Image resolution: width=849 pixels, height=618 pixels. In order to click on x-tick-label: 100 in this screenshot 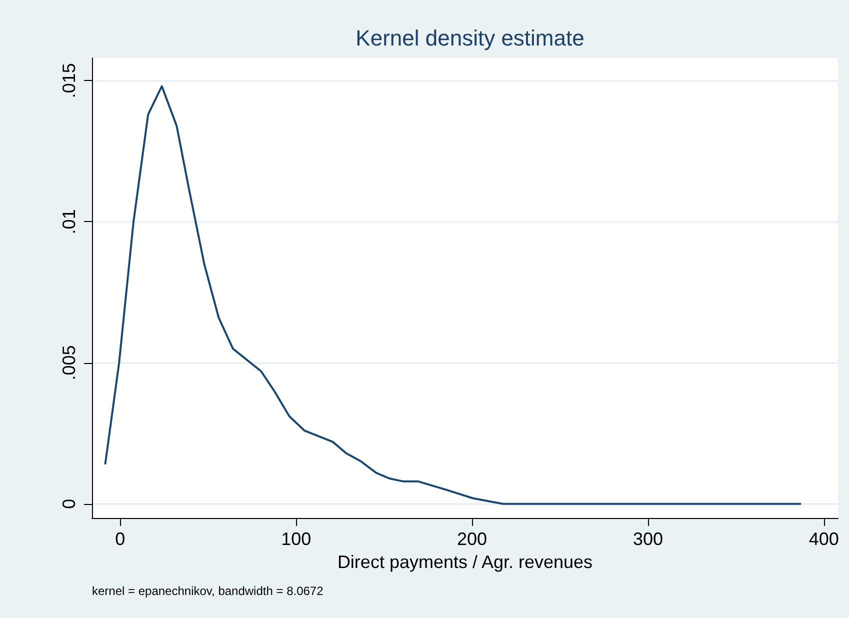, I will do `click(296, 539)`.